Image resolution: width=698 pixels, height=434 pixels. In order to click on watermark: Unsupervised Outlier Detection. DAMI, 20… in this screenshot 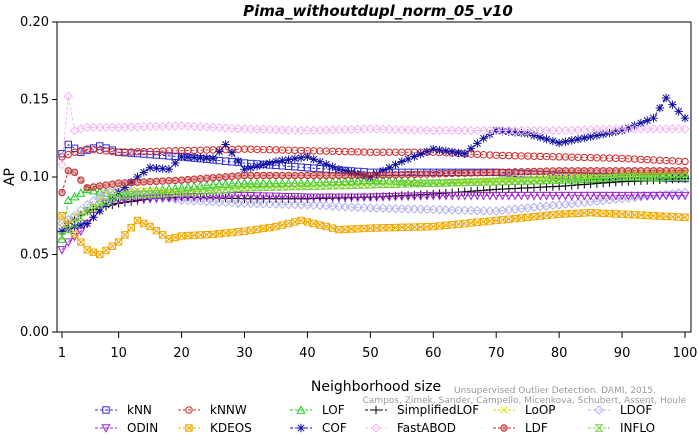, I will do `click(525, 396)`.